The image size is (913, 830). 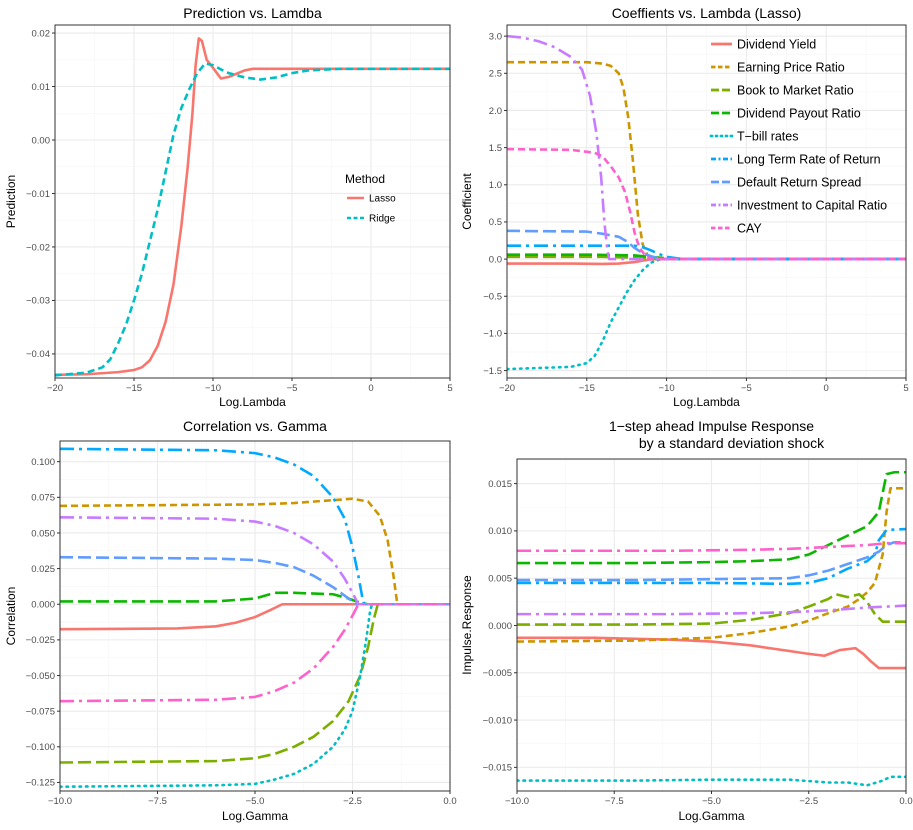 I want to click on x-tick-label: −10.0, so click(x=60, y=801).